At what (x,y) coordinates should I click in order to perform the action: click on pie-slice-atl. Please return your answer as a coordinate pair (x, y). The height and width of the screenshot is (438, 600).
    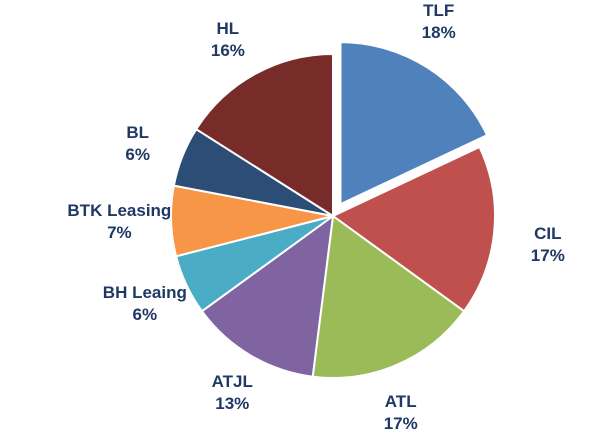
    Looking at the image, I should click on (388, 296).